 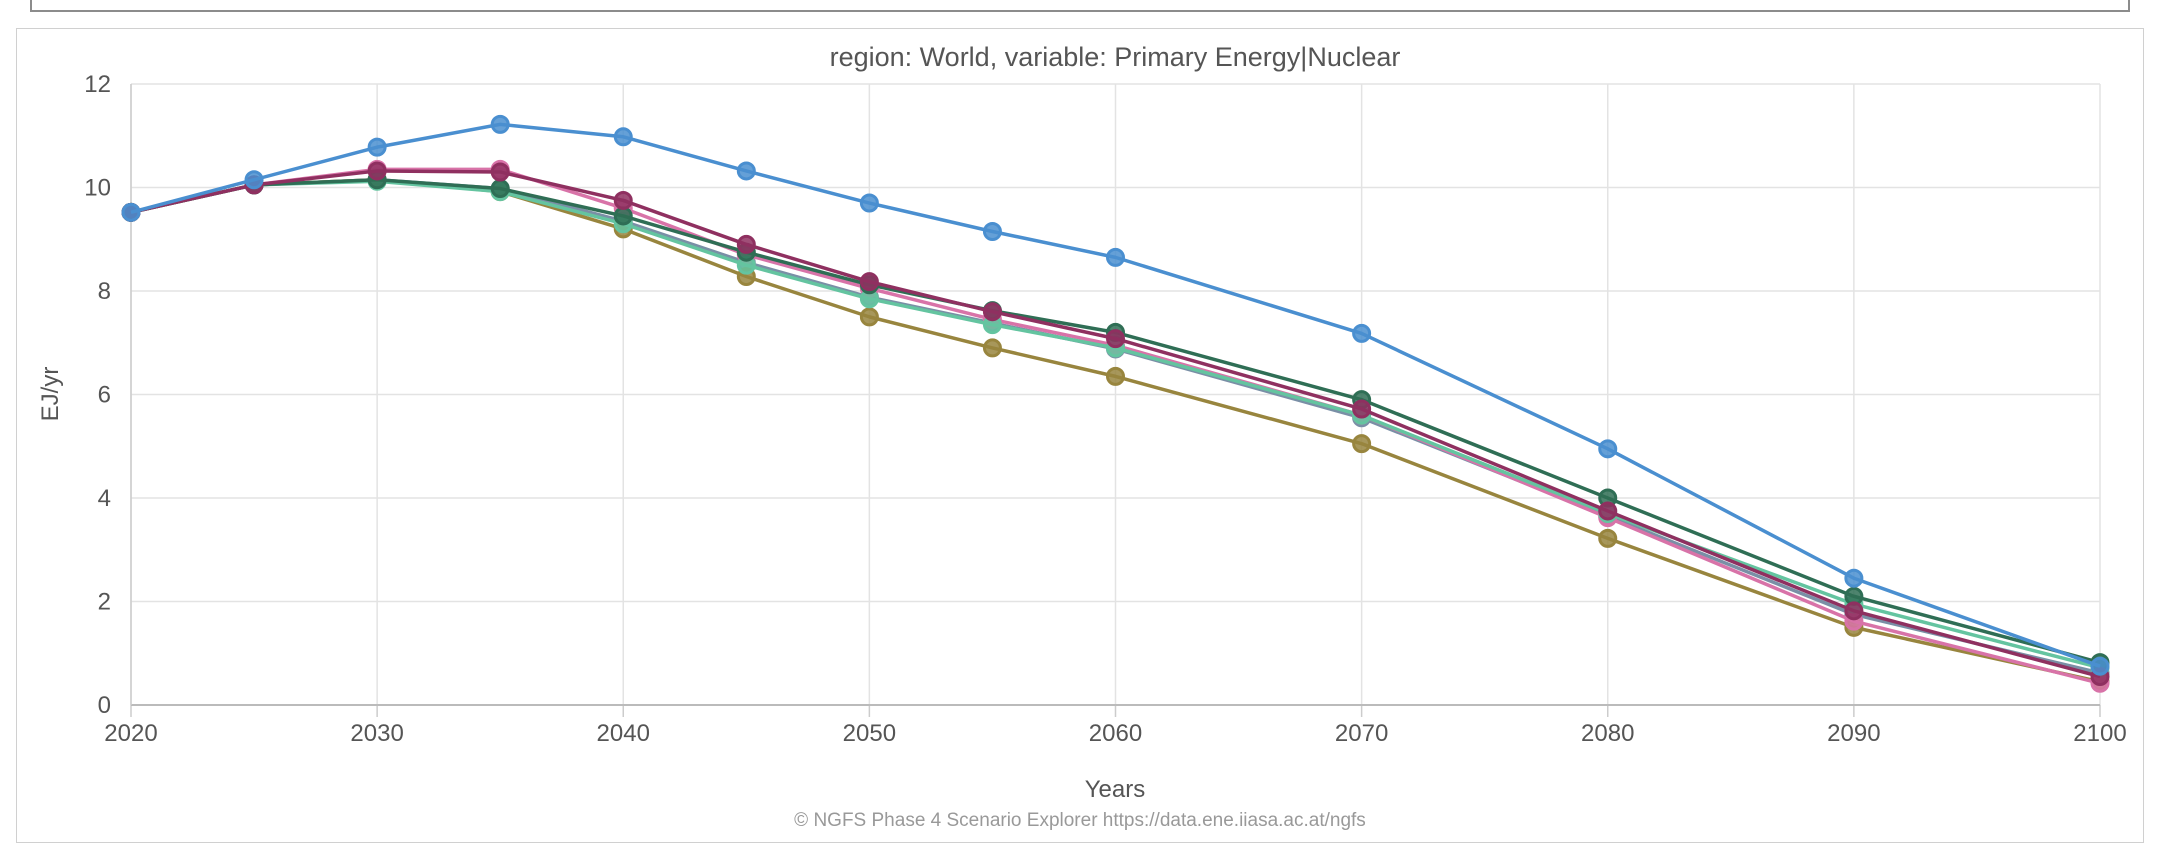 I want to click on y-tick-label: 6, so click(x=104, y=395).